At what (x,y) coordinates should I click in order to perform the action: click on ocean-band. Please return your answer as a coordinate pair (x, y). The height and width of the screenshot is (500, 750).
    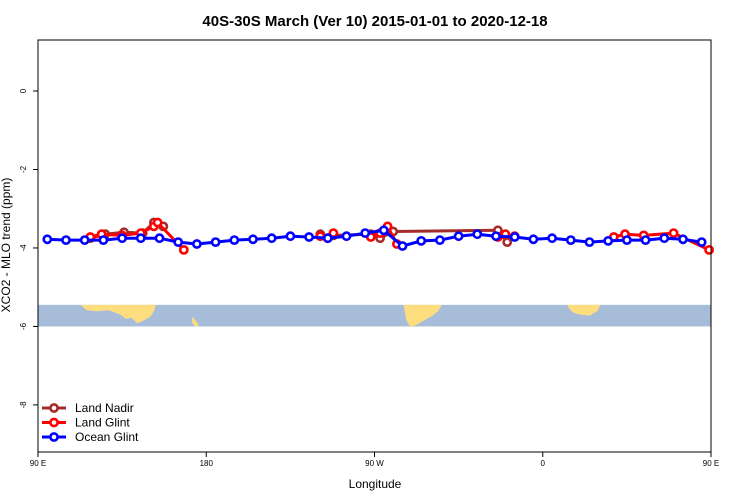
    Looking at the image, I should click on (374, 315).